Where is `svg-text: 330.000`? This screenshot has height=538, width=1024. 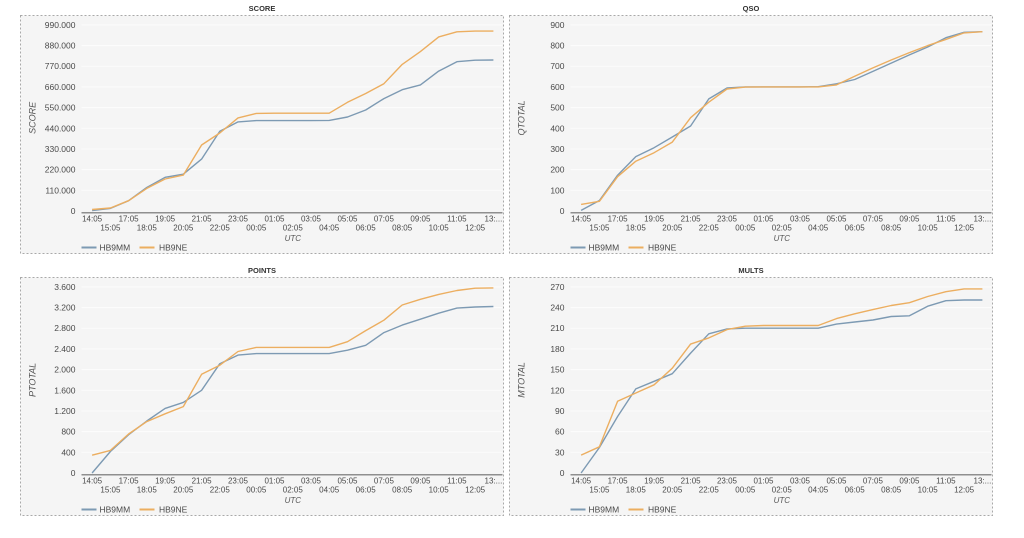
svg-text: 330.000 is located at coordinates (60, 149).